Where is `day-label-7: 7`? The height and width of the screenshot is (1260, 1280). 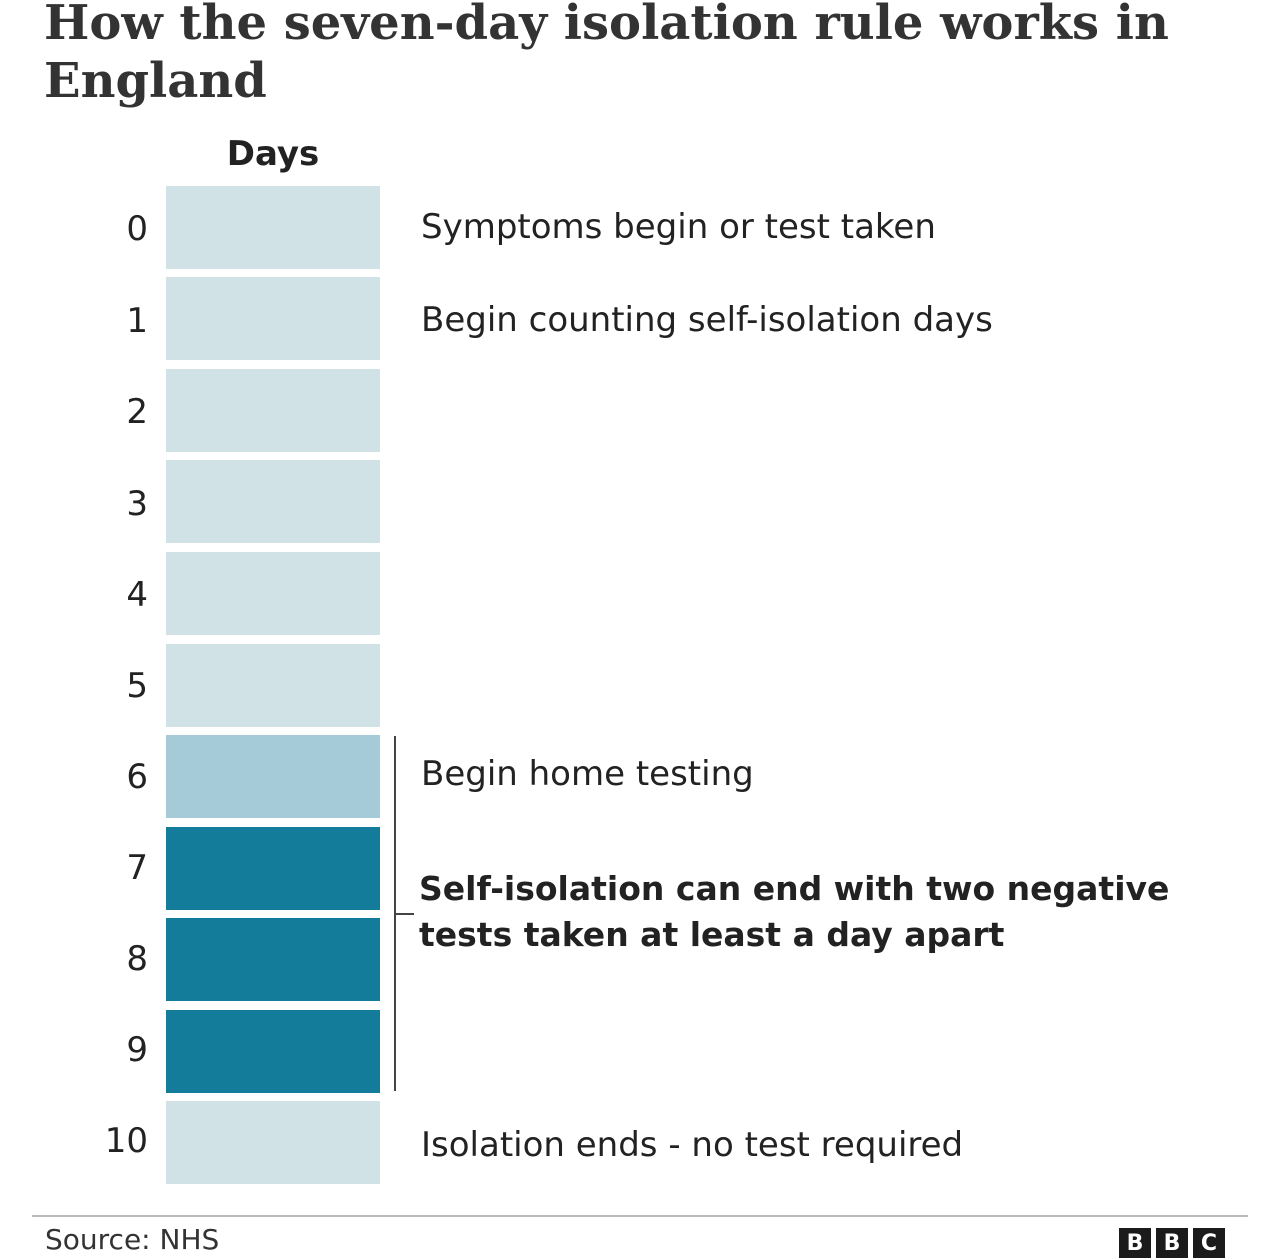
day-label-7: 7 is located at coordinates (137, 868).